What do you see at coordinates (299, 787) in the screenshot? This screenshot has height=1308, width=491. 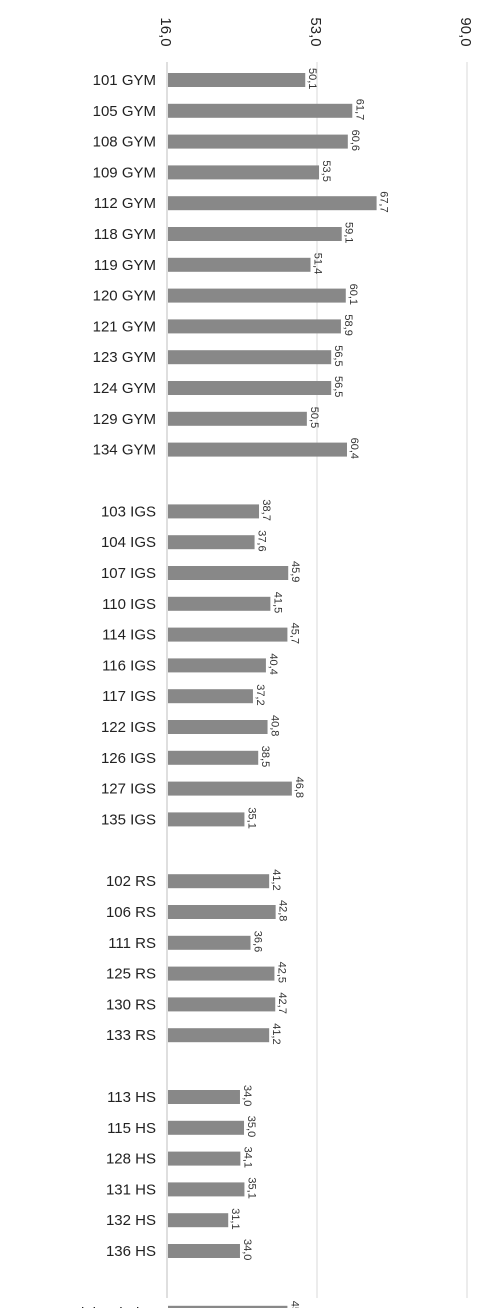 I see `data-label: 46,8` at bounding box center [299, 787].